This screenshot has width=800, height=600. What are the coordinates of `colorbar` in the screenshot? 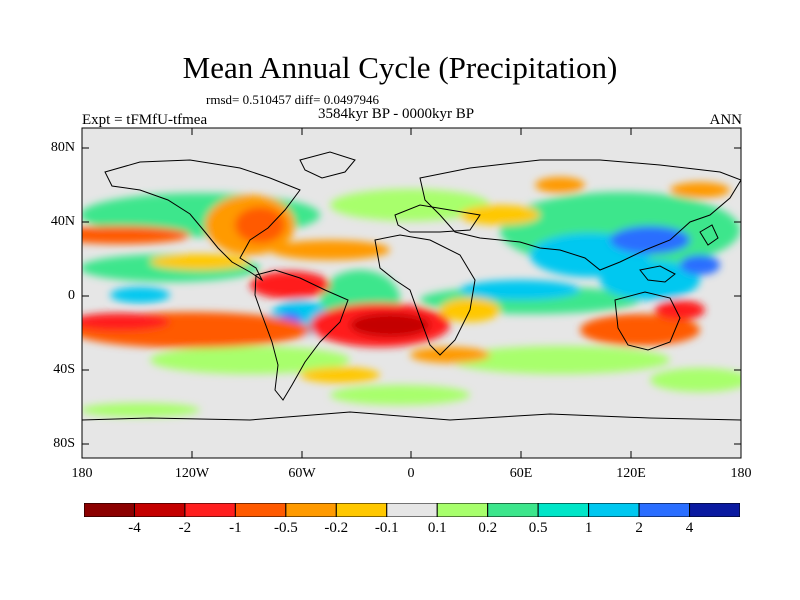 It's located at (412, 510).